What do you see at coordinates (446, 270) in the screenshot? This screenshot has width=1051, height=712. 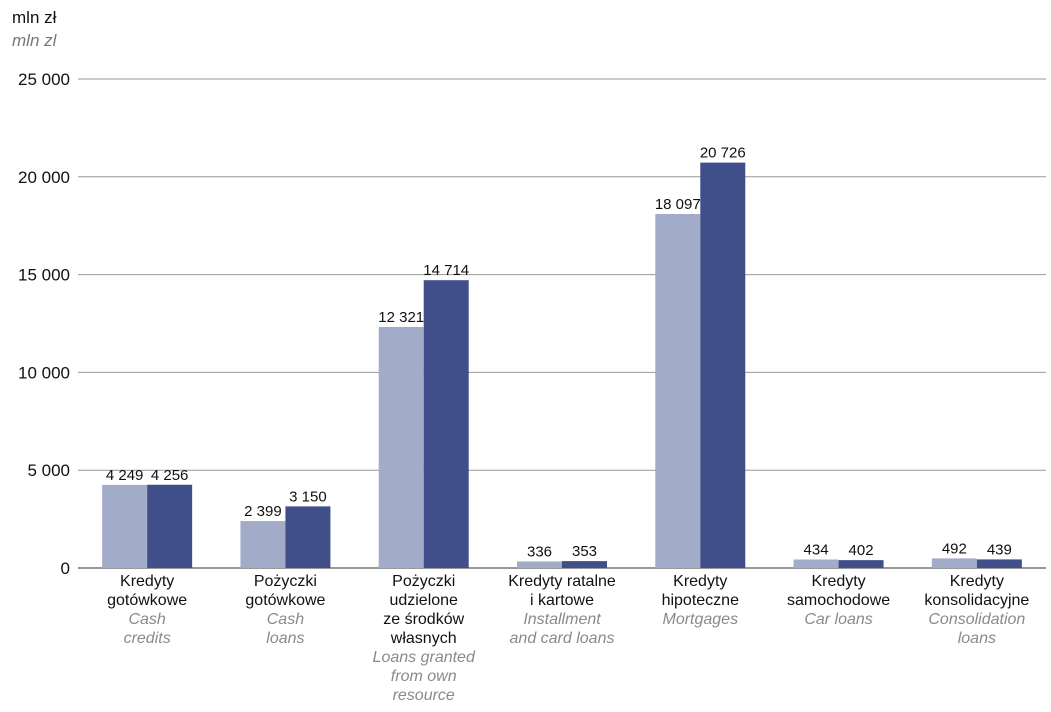 I see `data-label: 14 714` at bounding box center [446, 270].